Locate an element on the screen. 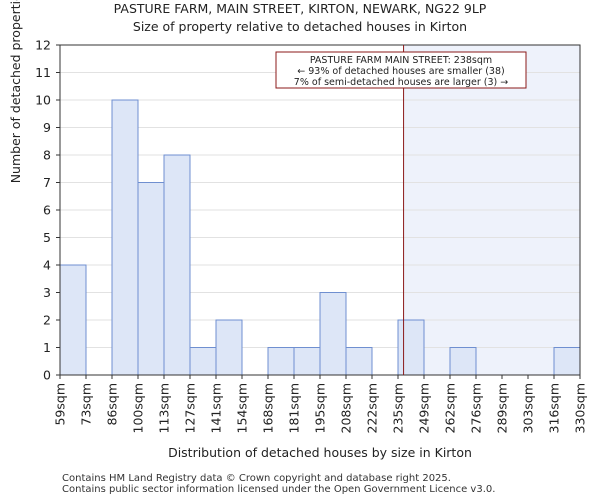 The height and width of the screenshot is (500, 600). y-tick-label: 7 is located at coordinates (47, 182).